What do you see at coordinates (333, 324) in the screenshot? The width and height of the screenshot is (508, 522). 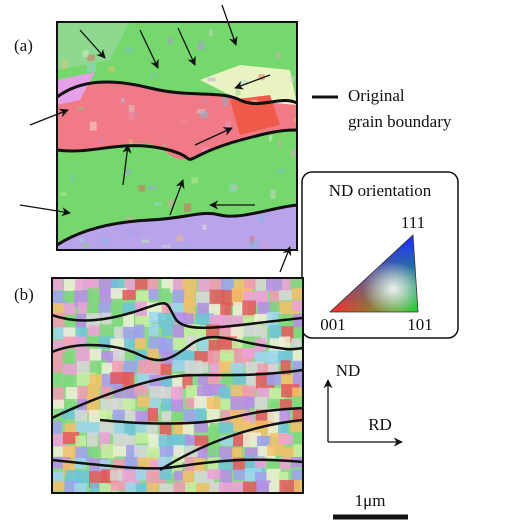 I see `key-corner: 001` at bounding box center [333, 324].